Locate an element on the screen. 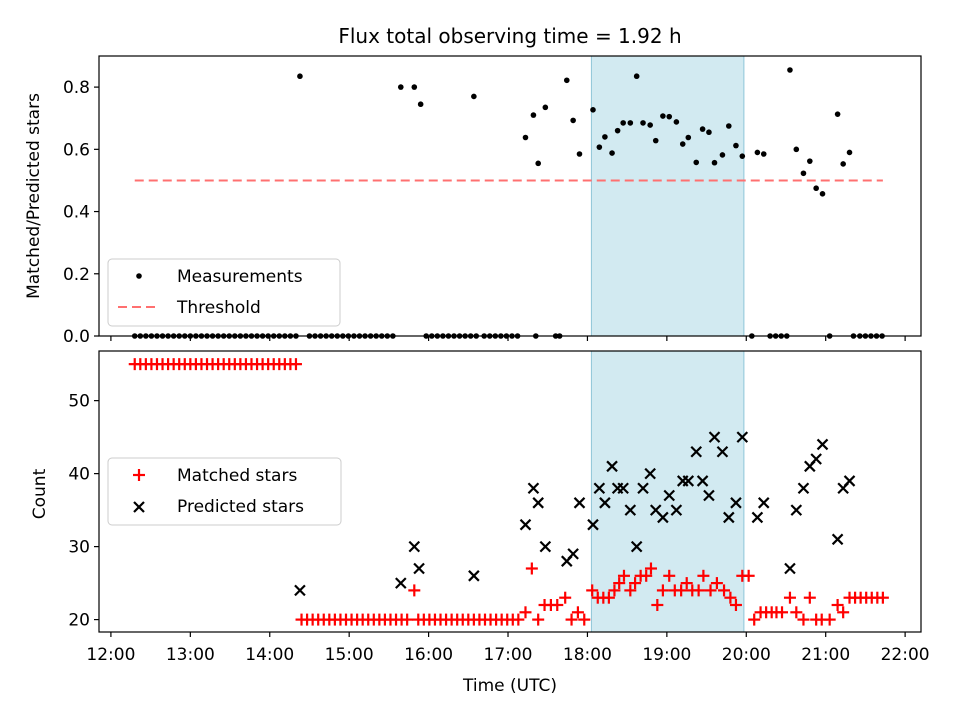 The width and height of the screenshot is (960, 720). bot-y-tick-label: 40 is located at coordinates (79, 475).